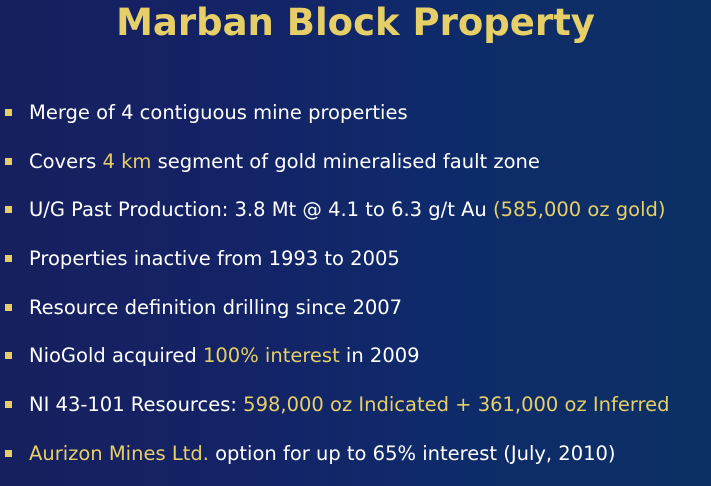  Describe the element at coordinates (271, 356) in the screenshot. I see `bullet-highlight: 100% interest` at that location.